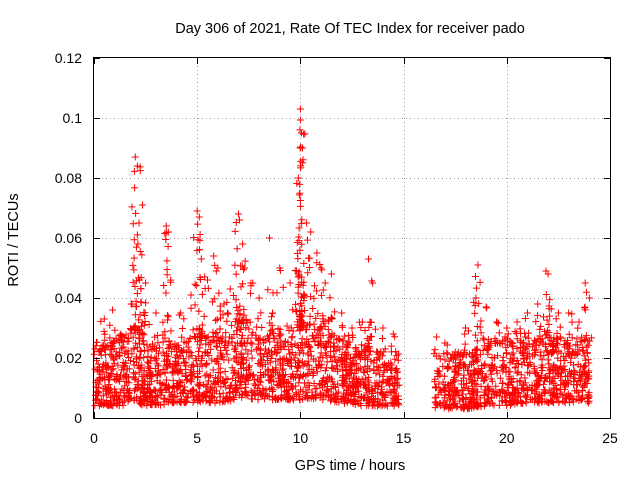 The width and height of the screenshot is (640, 480). What do you see at coordinates (68, 58) in the screenshot?
I see `y-tick-label: 0.12` at bounding box center [68, 58].